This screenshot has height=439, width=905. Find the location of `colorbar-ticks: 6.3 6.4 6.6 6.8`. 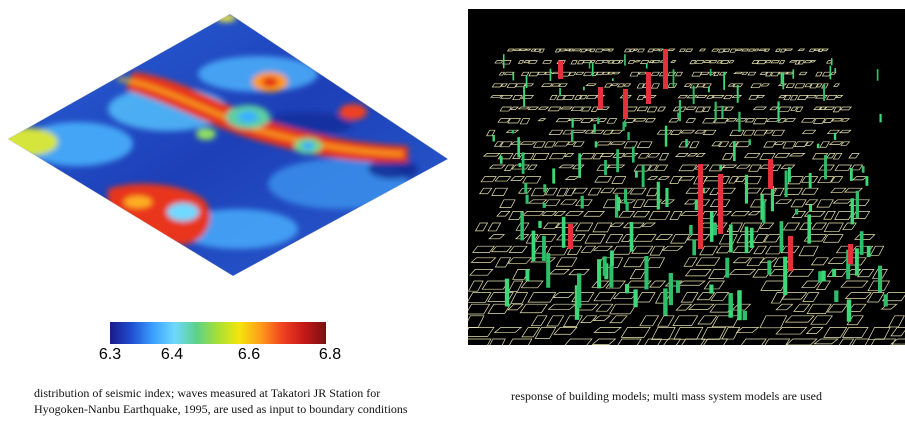

colorbar-ticks: 6.3 6.4 6.6 6.8 is located at coordinates (220, 356).